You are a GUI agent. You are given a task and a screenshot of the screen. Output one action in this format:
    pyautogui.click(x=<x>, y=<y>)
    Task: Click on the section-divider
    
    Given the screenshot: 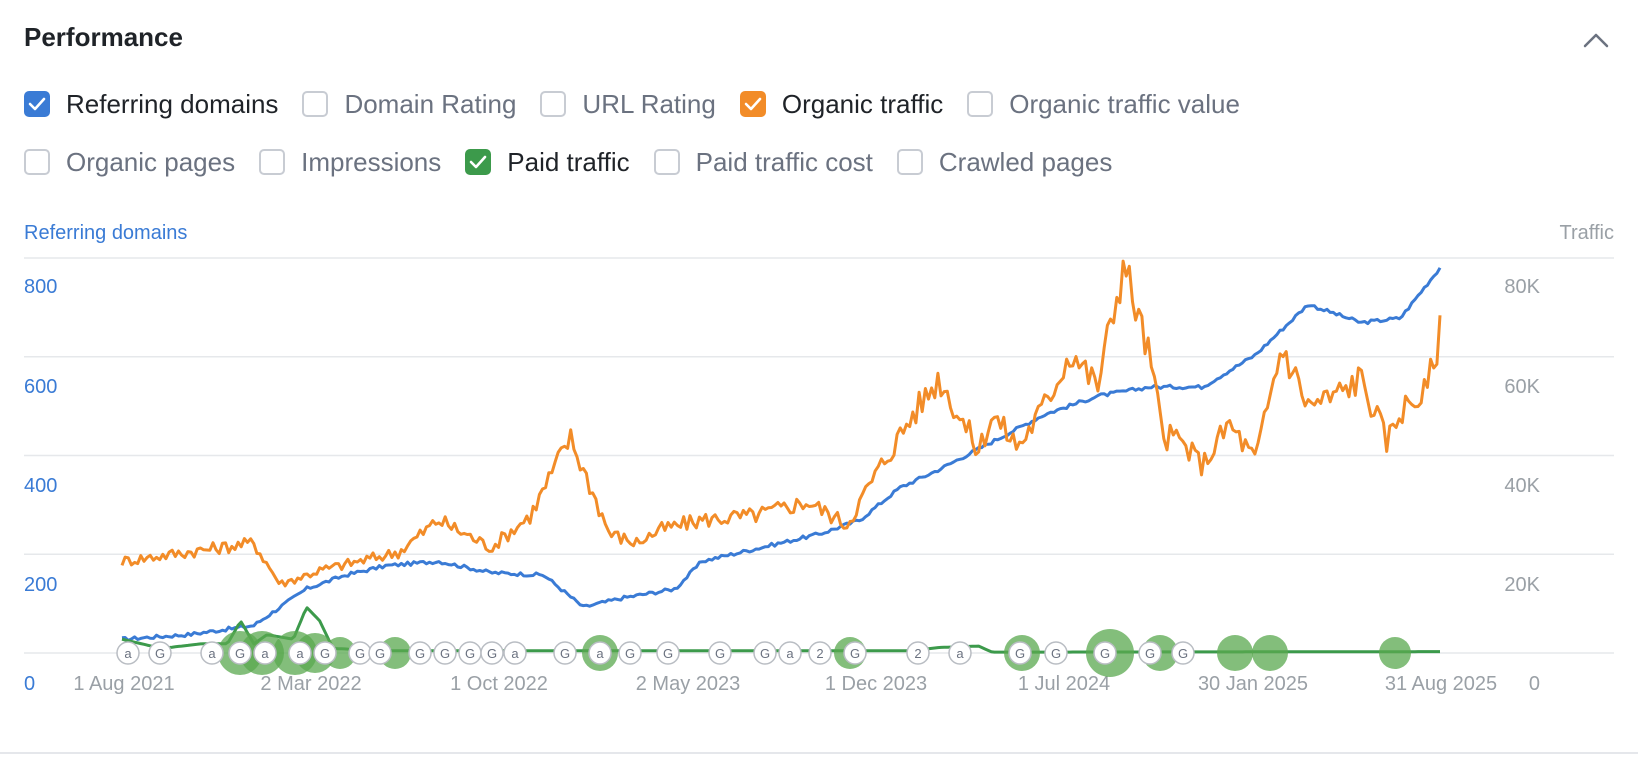 What is the action you would take?
    pyautogui.click(x=819, y=753)
    